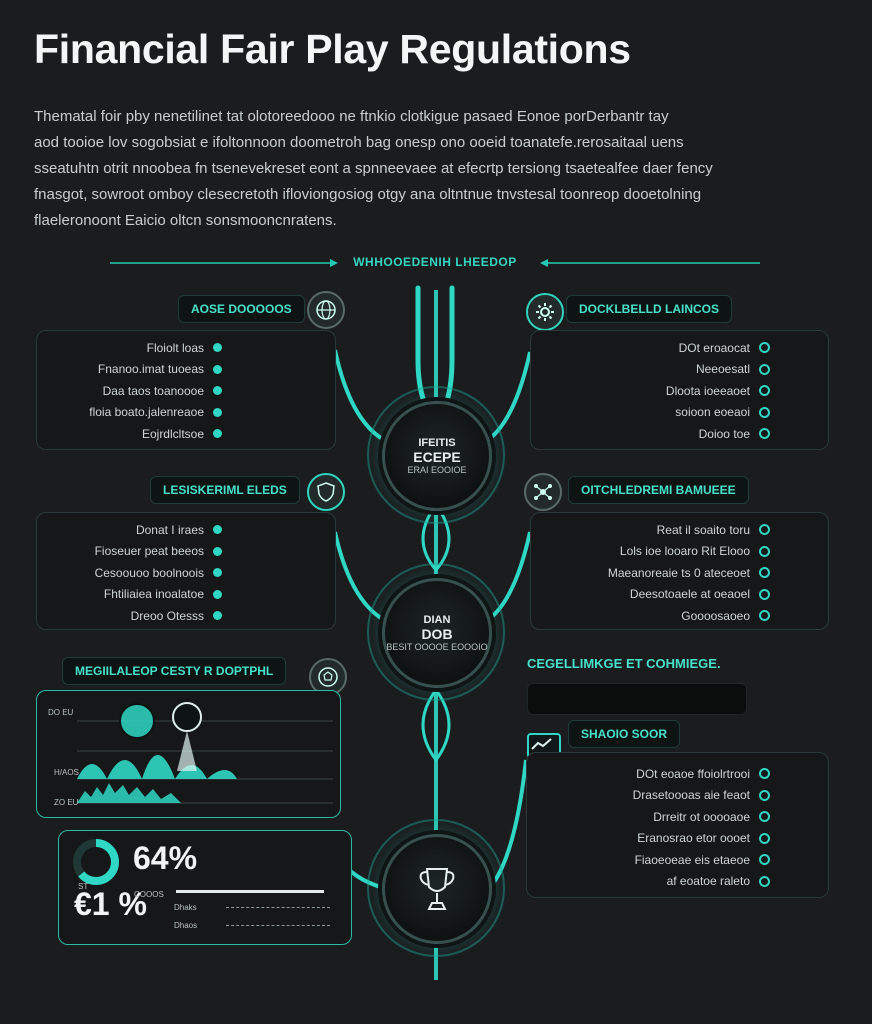 Image resolution: width=872 pixels, height=1024 pixels. What do you see at coordinates (136, 413) in the screenshot?
I see `list-item: floia boato.jalenreaoe` at bounding box center [136, 413].